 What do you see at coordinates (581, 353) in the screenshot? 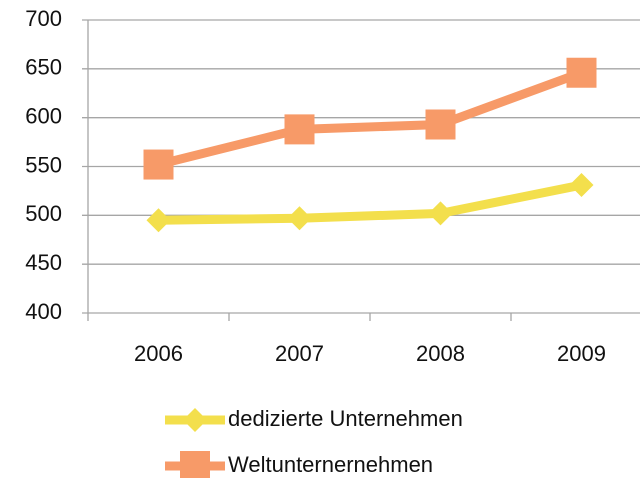
I see `x-tick-label: 2009` at bounding box center [581, 353].